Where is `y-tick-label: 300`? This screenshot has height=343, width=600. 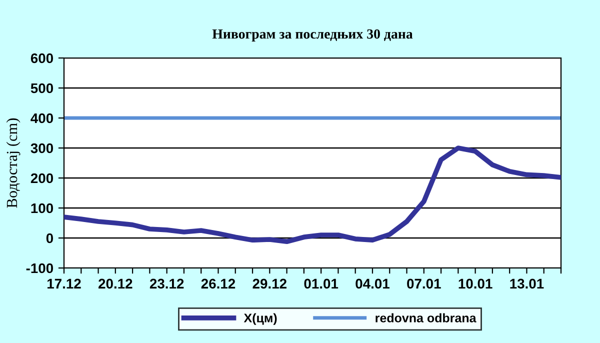
y-tick-label: 300 is located at coordinates (42, 148).